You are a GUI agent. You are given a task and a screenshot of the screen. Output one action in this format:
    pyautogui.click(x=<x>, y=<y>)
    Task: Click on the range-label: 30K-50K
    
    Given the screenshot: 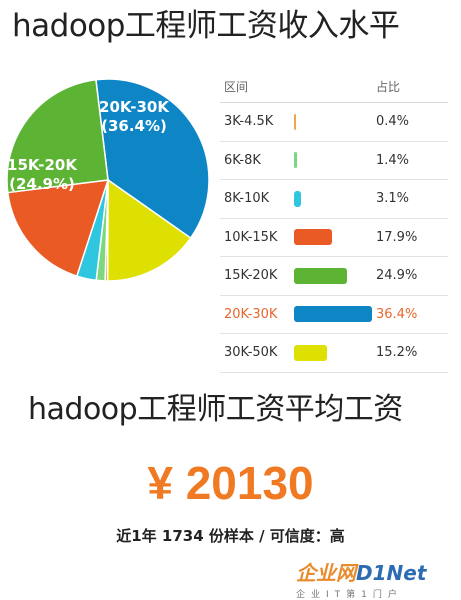 What is the action you would take?
    pyautogui.click(x=251, y=353)
    